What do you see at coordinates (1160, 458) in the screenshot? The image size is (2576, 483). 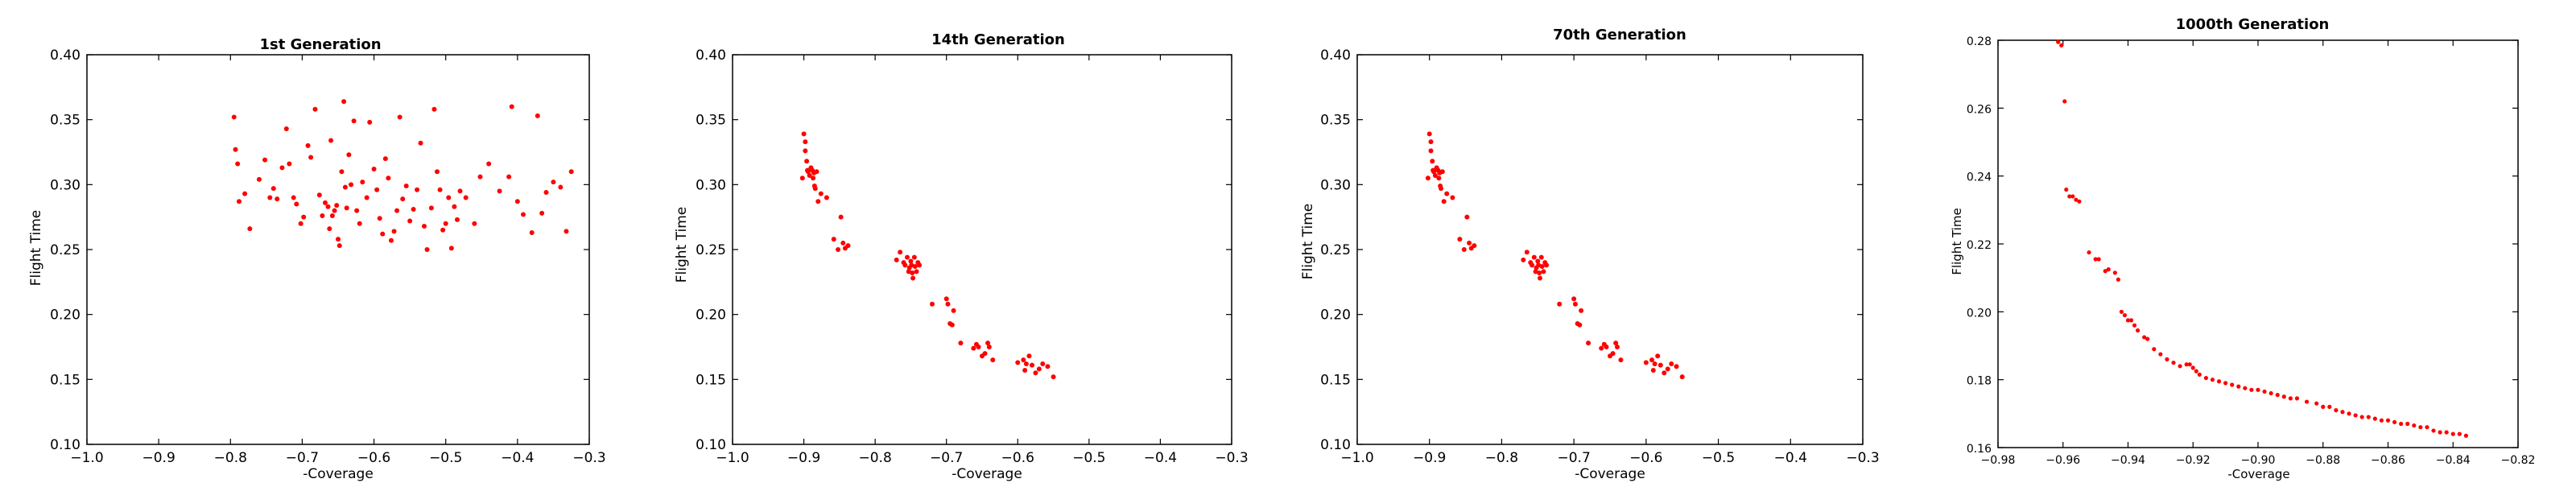 I see `x-tick-label: −0.4` at bounding box center [1160, 458].